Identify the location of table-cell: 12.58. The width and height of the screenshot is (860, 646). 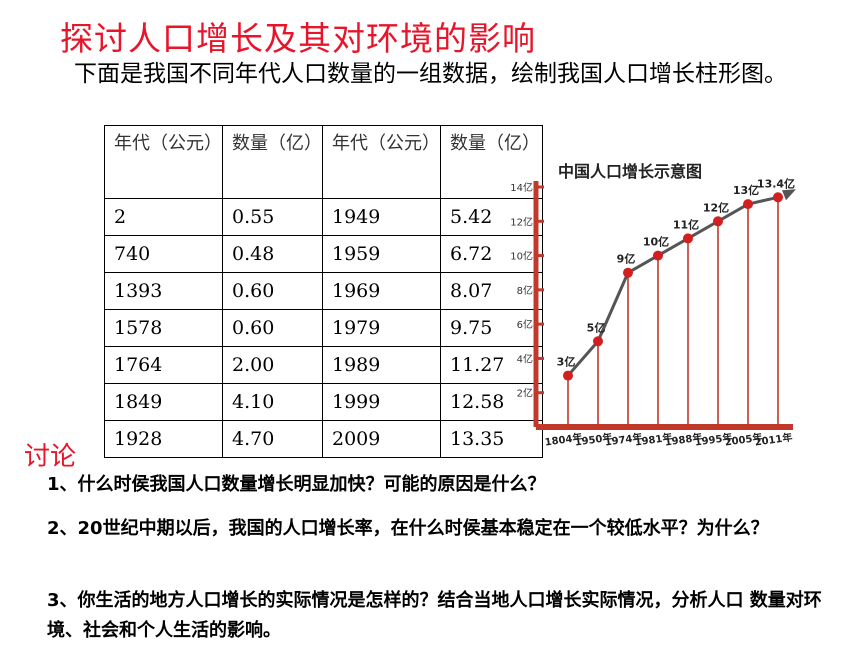
(491, 402).